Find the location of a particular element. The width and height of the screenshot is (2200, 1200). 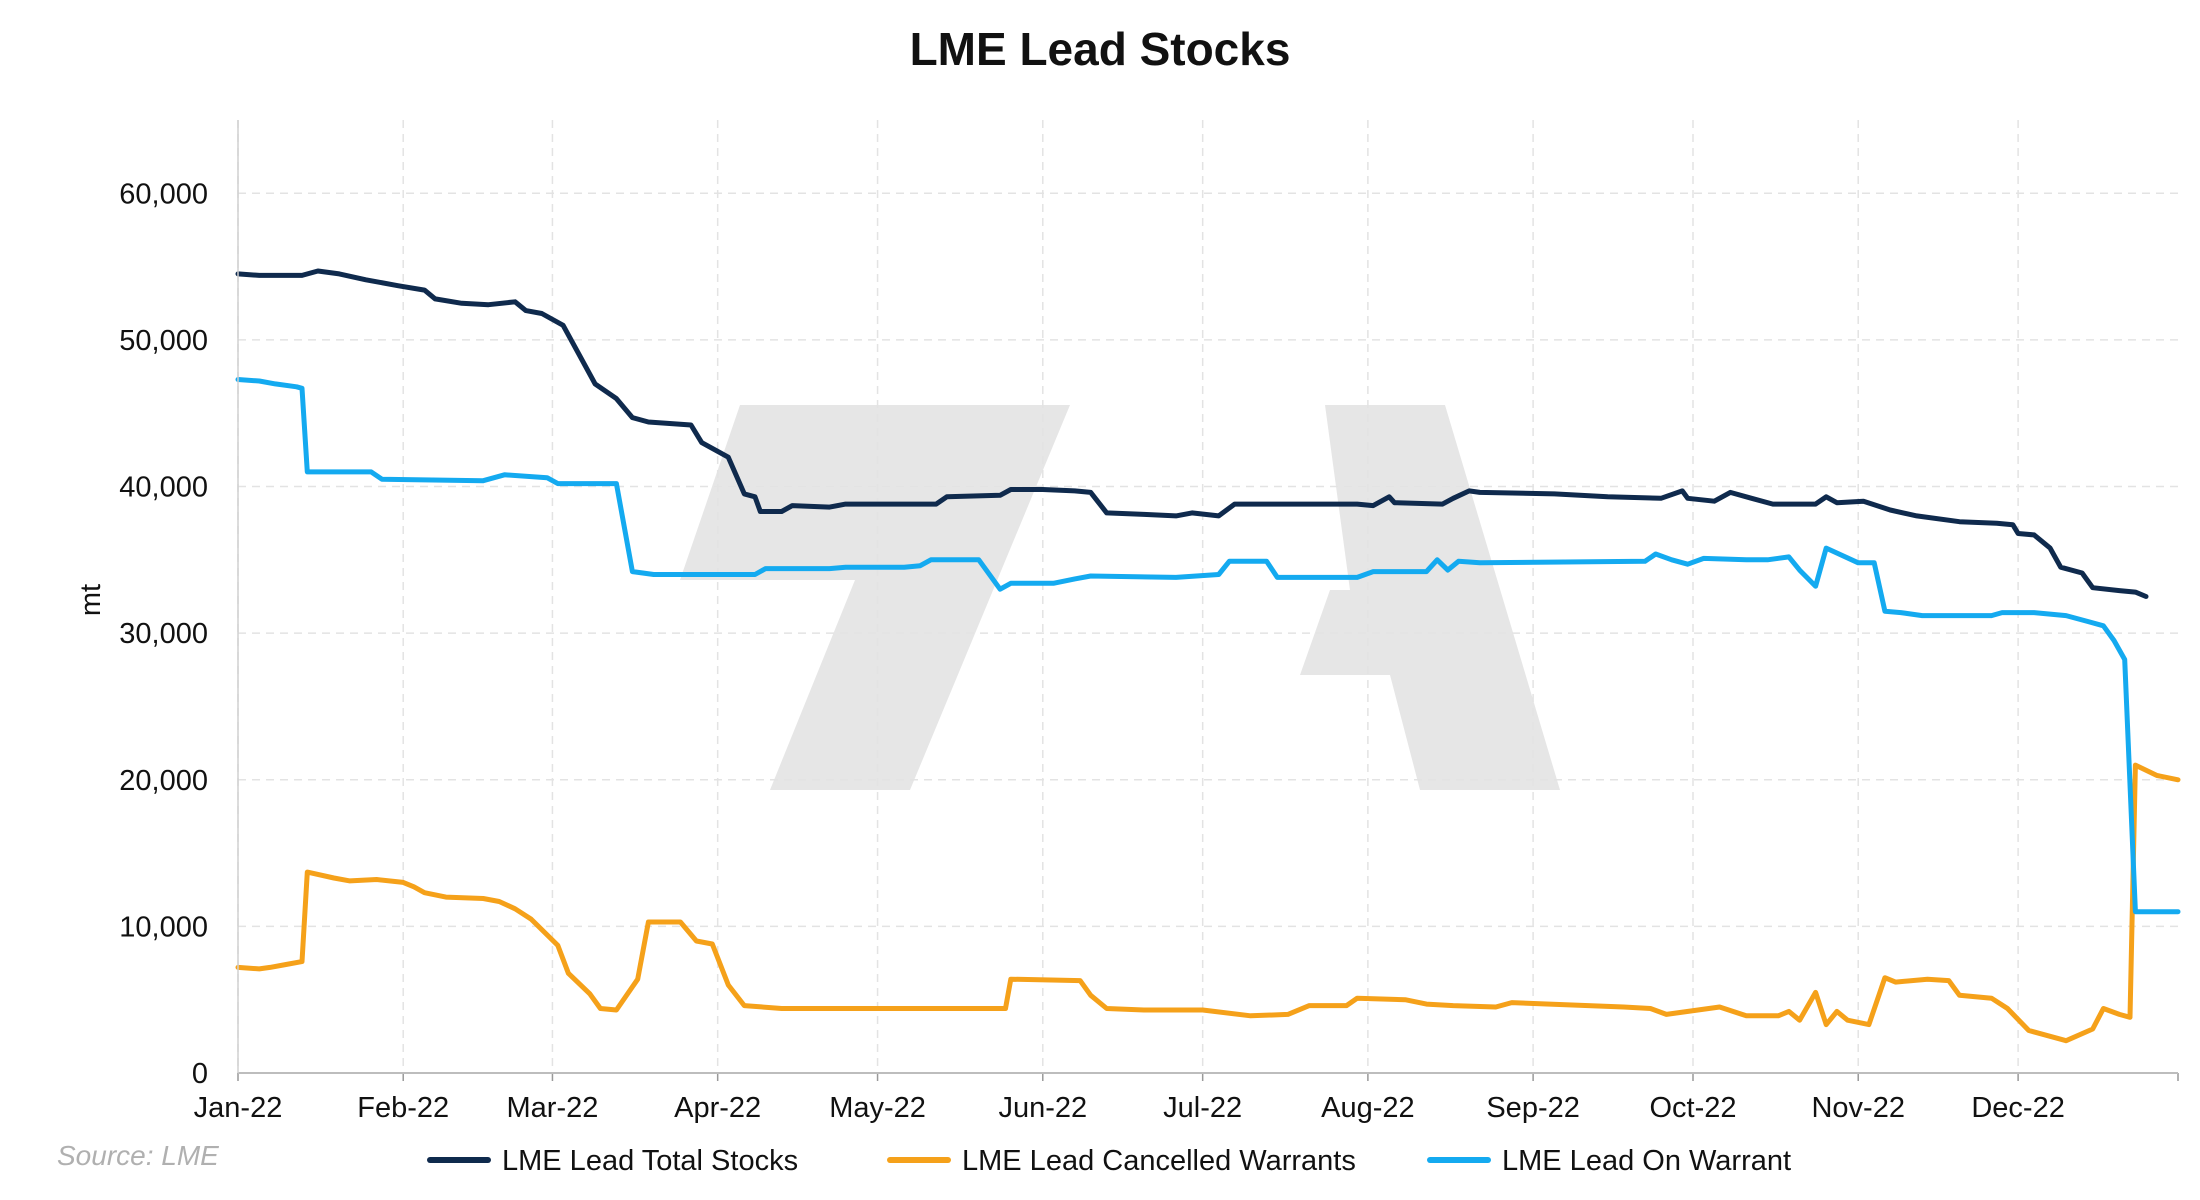

x-tick-label: Mar-22 is located at coordinates (553, 1108).